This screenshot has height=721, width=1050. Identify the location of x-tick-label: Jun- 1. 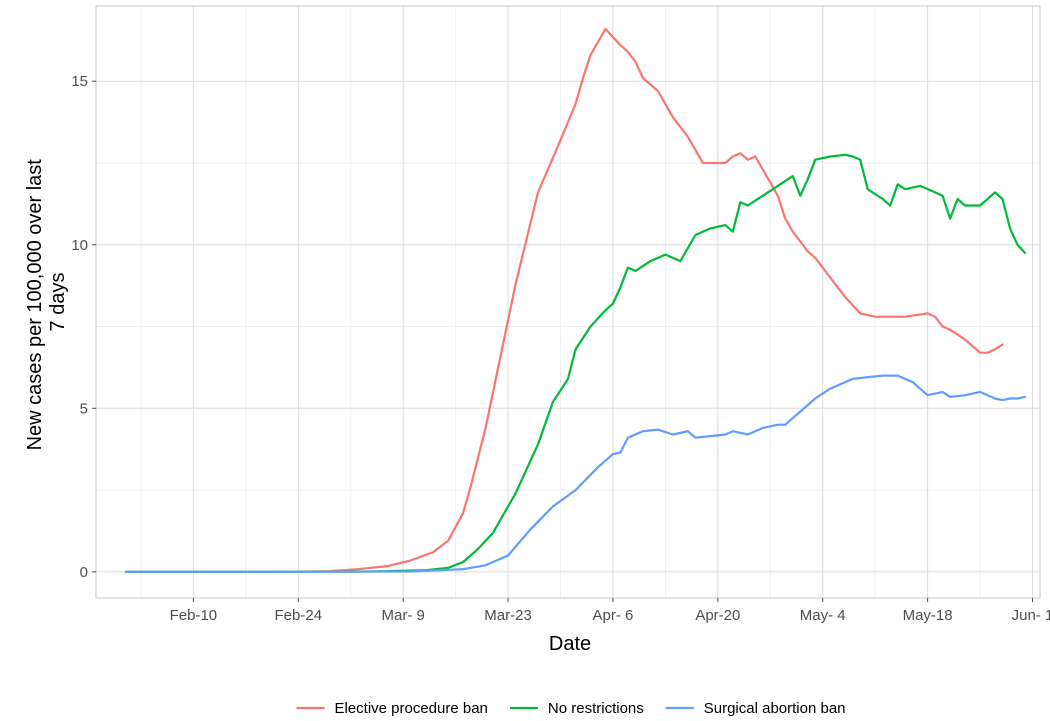
(1031, 615).